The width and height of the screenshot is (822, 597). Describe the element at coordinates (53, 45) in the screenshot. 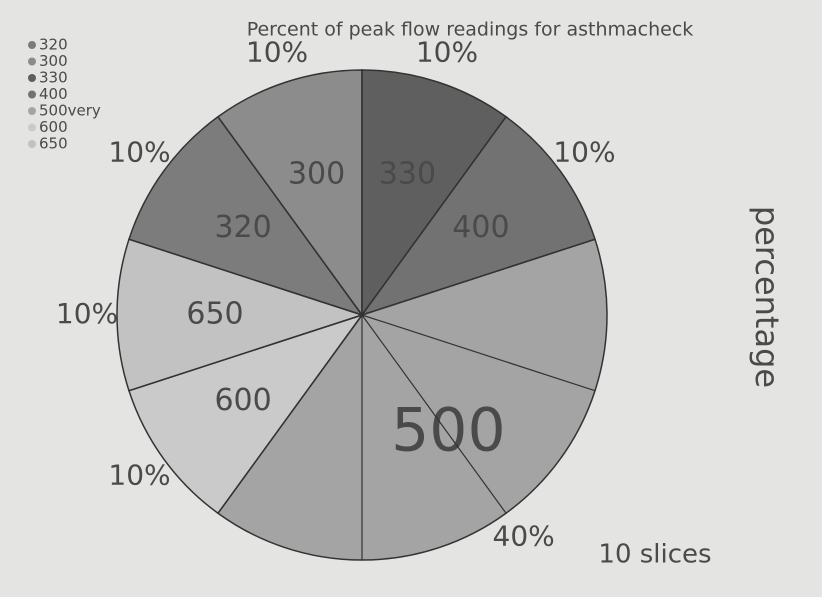

I see `legend-label: 320` at that location.